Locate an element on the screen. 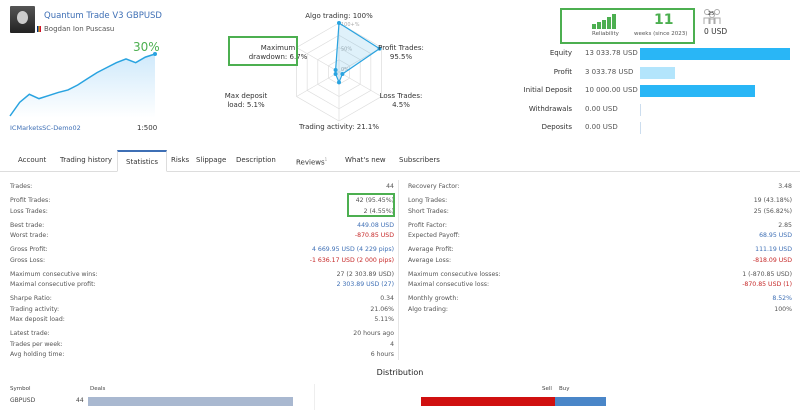 The image size is (800, 410). dist-deals-count: 44 is located at coordinates (80, 400).